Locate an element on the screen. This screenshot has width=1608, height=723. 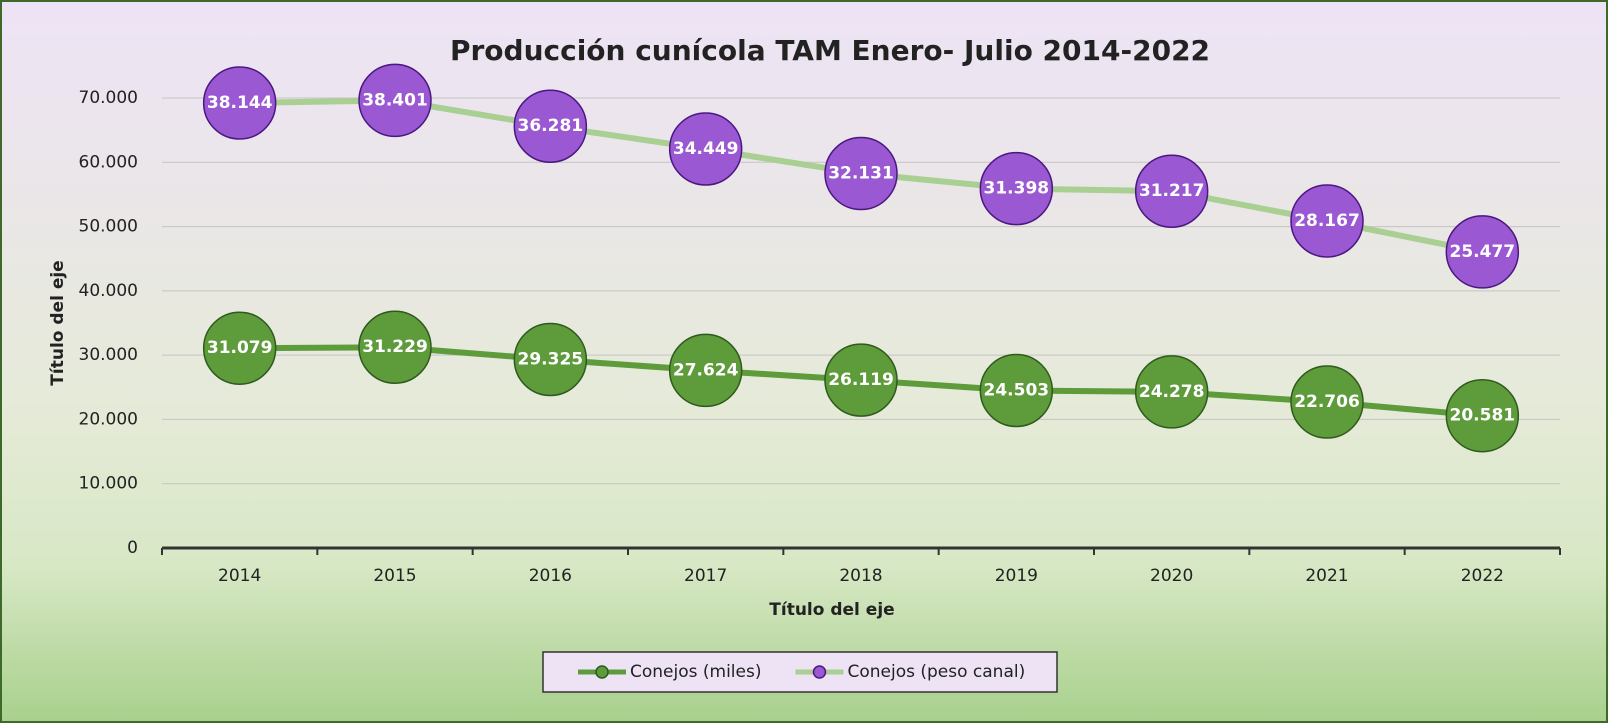
x-tick-label: 2014 is located at coordinates (239, 576).